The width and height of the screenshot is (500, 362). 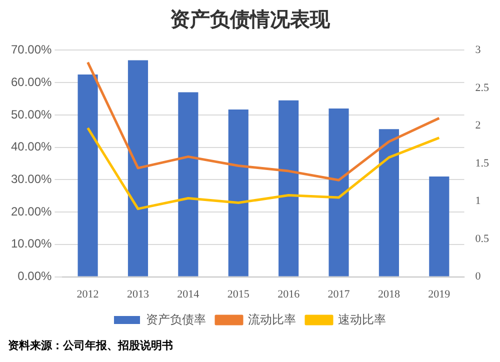 I want to click on y2-tick-label: 1, so click(x=478, y=201).